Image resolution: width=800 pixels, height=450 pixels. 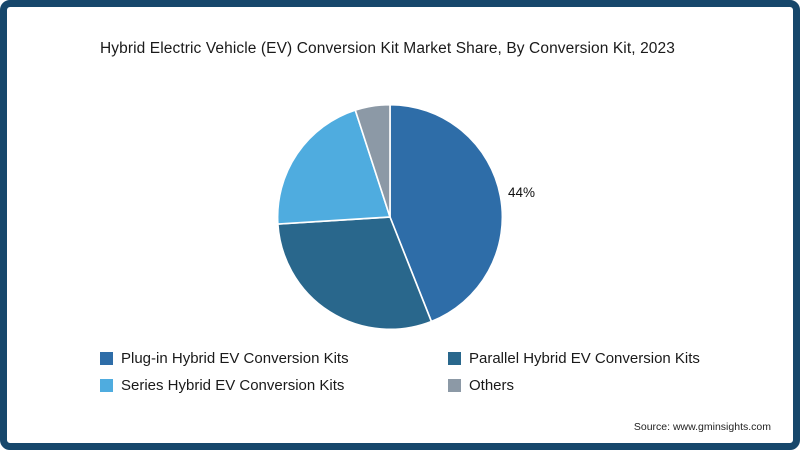 I want to click on legend-item-2: Parallel Hybrid EV Conversion Kits, so click(x=594, y=358).